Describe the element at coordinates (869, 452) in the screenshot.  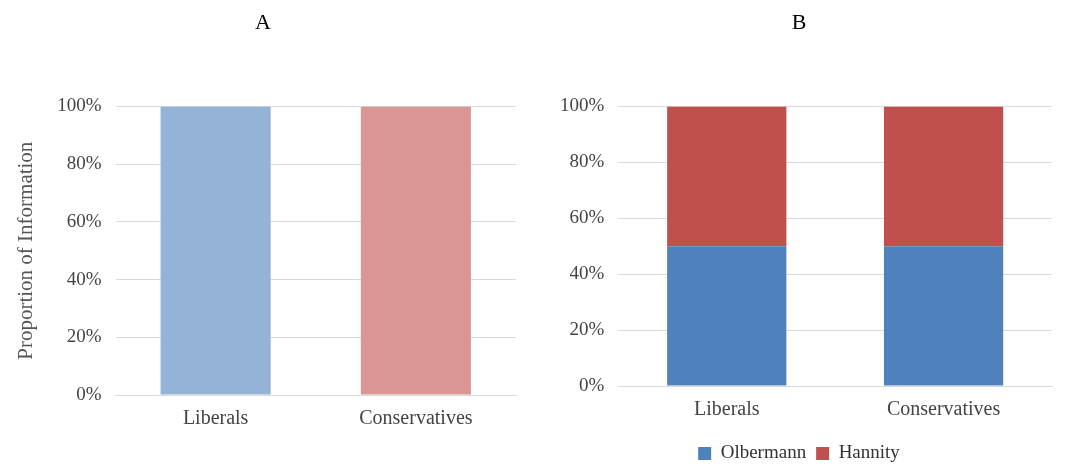
I see `legend-label: Hannity` at that location.